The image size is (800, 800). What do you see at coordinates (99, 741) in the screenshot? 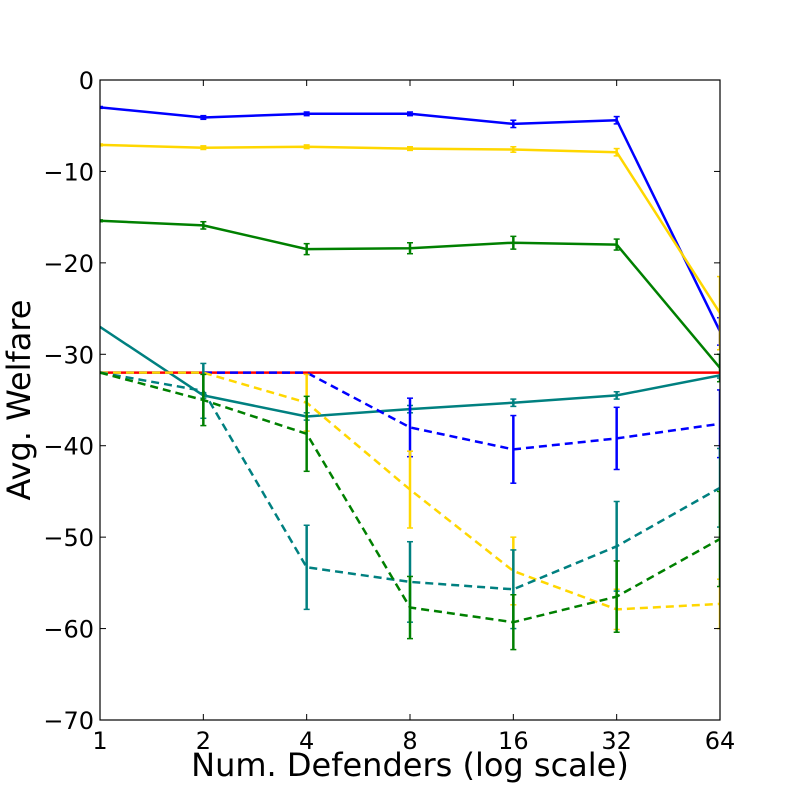
I see `x-tick-label: 1` at bounding box center [99, 741].